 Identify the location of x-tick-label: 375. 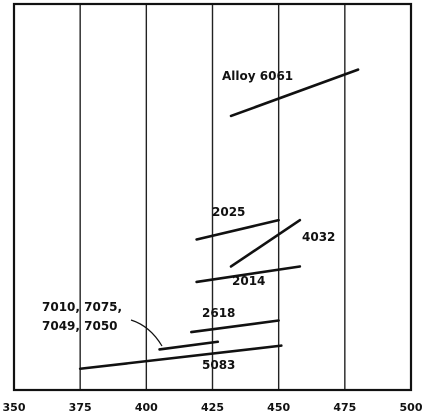
(80, 407).